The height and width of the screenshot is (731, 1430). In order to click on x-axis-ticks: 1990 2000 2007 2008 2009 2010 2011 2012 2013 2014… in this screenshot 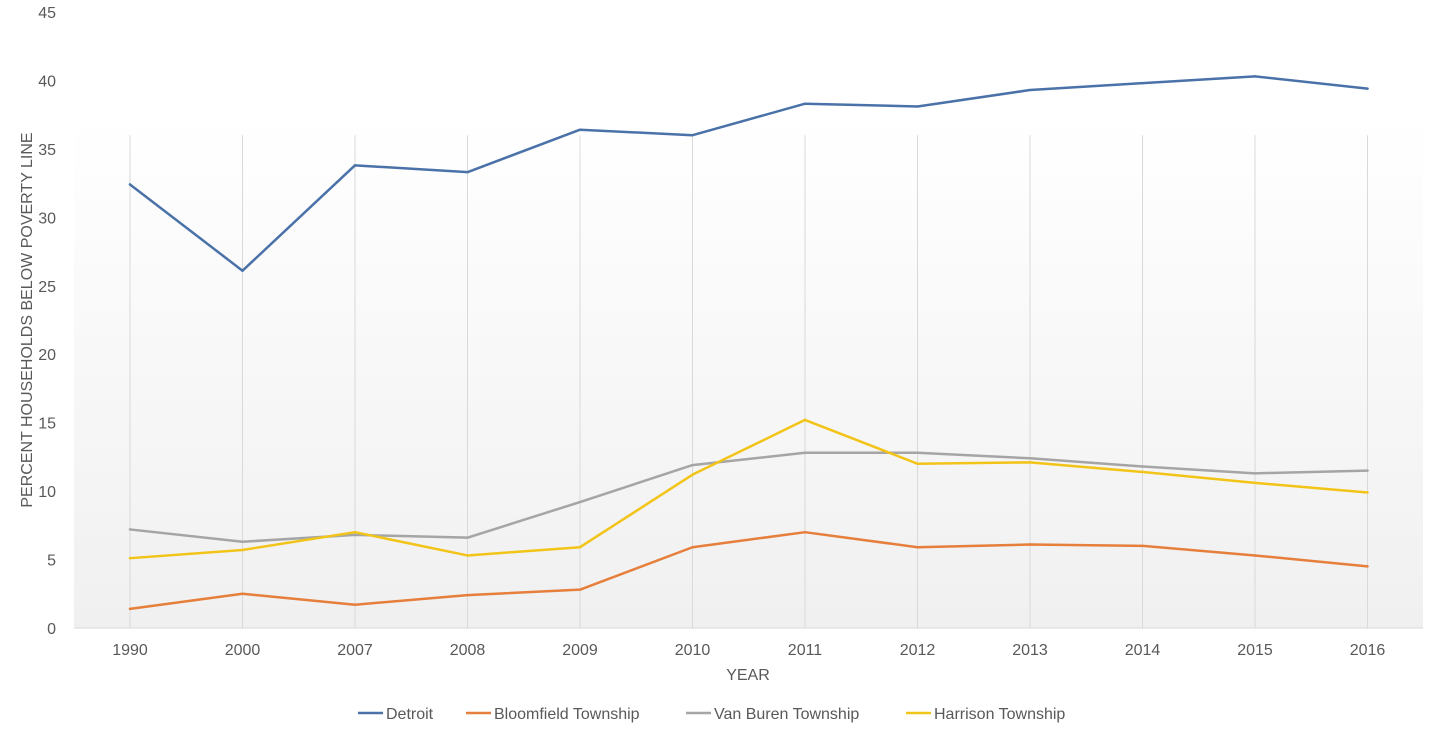, I will do `click(748, 650)`.